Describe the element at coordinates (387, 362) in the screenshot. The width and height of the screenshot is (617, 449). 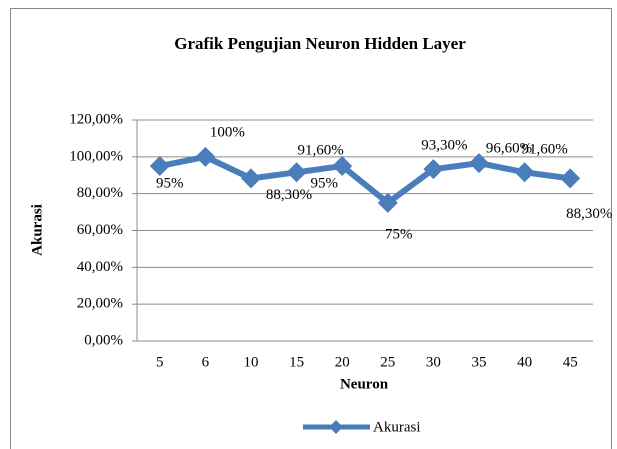
I see `x-tick-label: 25` at that location.